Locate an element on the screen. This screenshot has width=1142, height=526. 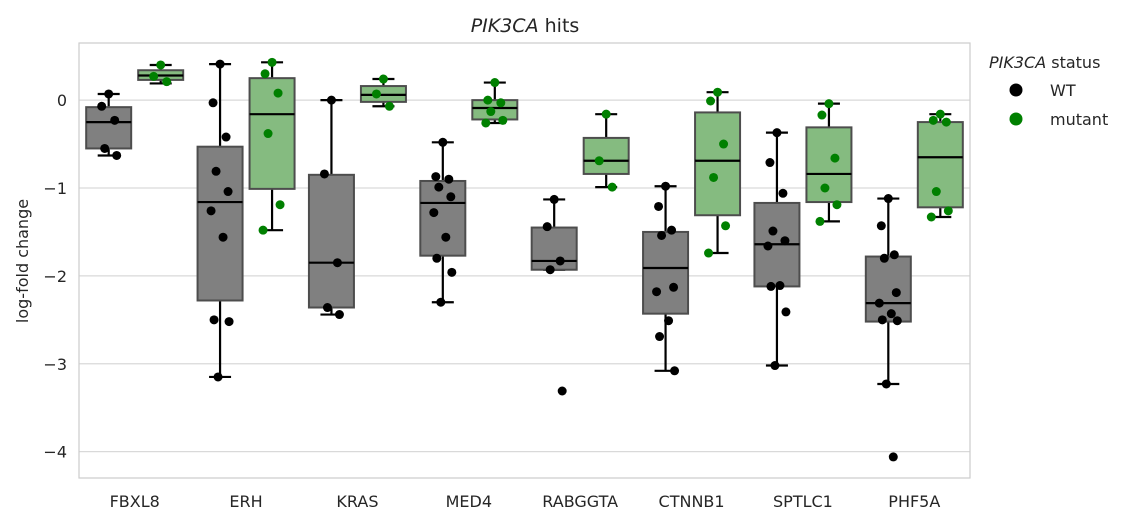
legend: PIK3CA status WT mutant is located at coordinates (1048, 91).